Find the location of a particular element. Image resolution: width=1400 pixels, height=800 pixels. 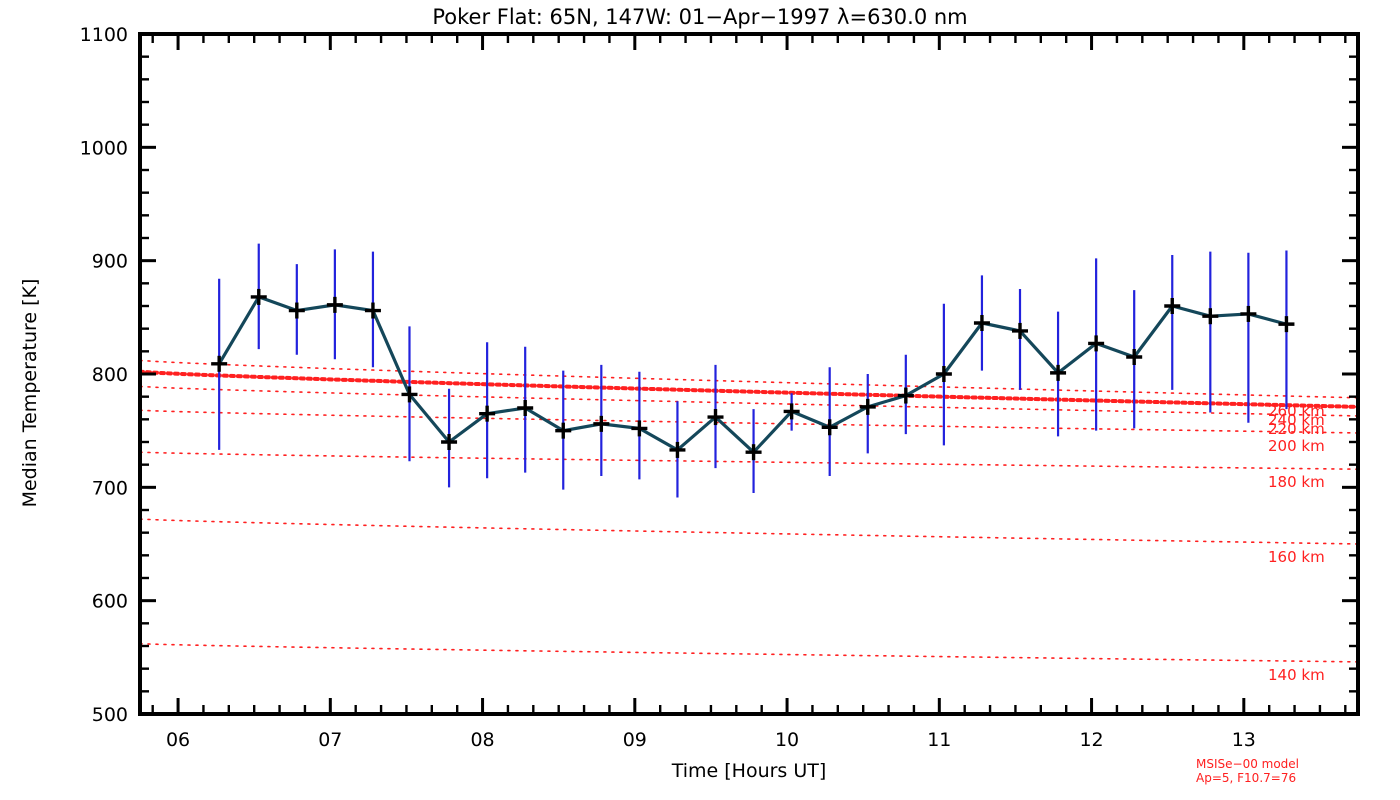

y-axis-tick-labels: 500 600 700 800 900 1000 1100 is located at coordinates (104, 375).